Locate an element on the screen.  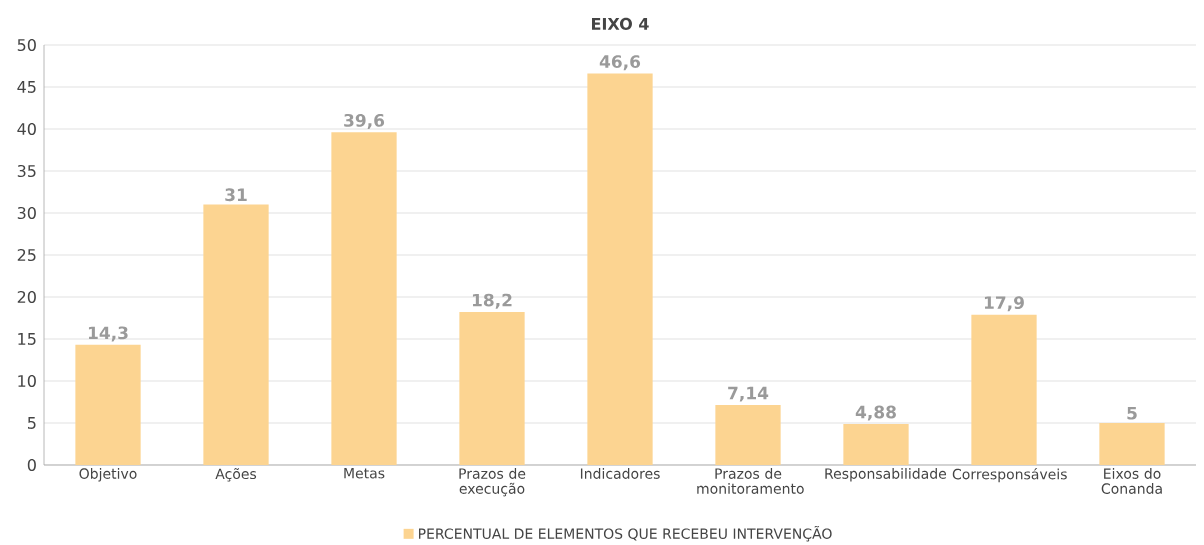
x-tick-label: Eixos do Conanda is located at coordinates (1131, 481).